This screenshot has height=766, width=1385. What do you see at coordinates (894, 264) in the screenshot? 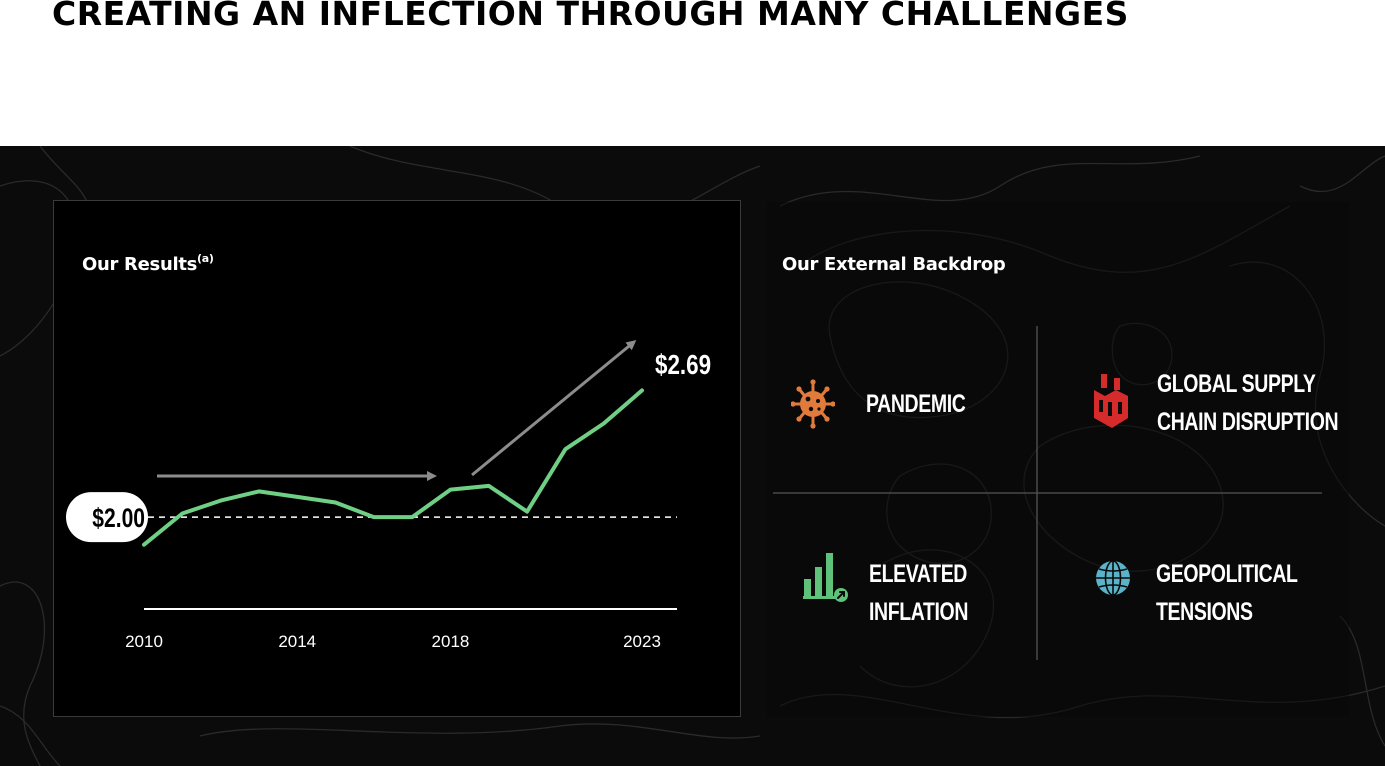
I see `backdrop-heading: Our External Backdrop` at bounding box center [894, 264].